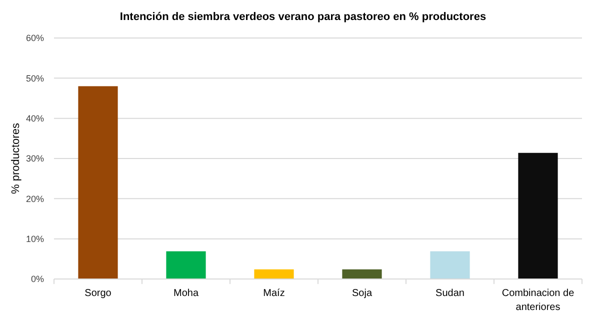  I want to click on y-tick-label: 30%, so click(35, 159).